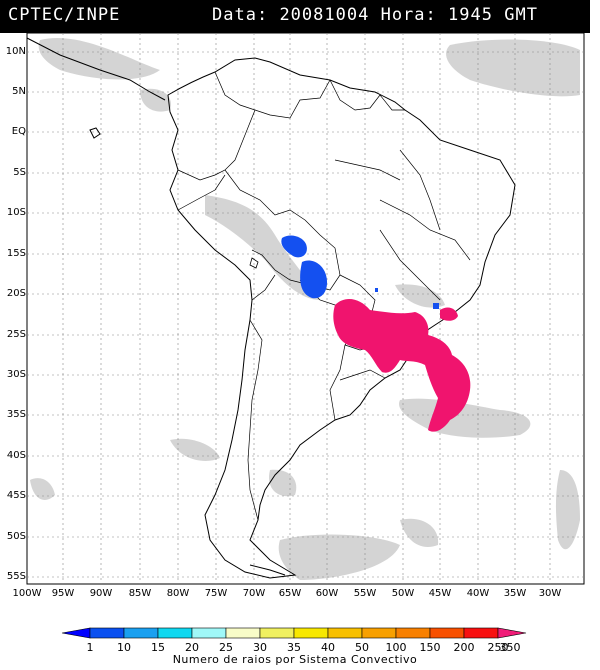 The height and width of the screenshot is (670, 600). Describe the element at coordinates (76, 633) in the screenshot. I see `colorbar-arrow-left` at that location.